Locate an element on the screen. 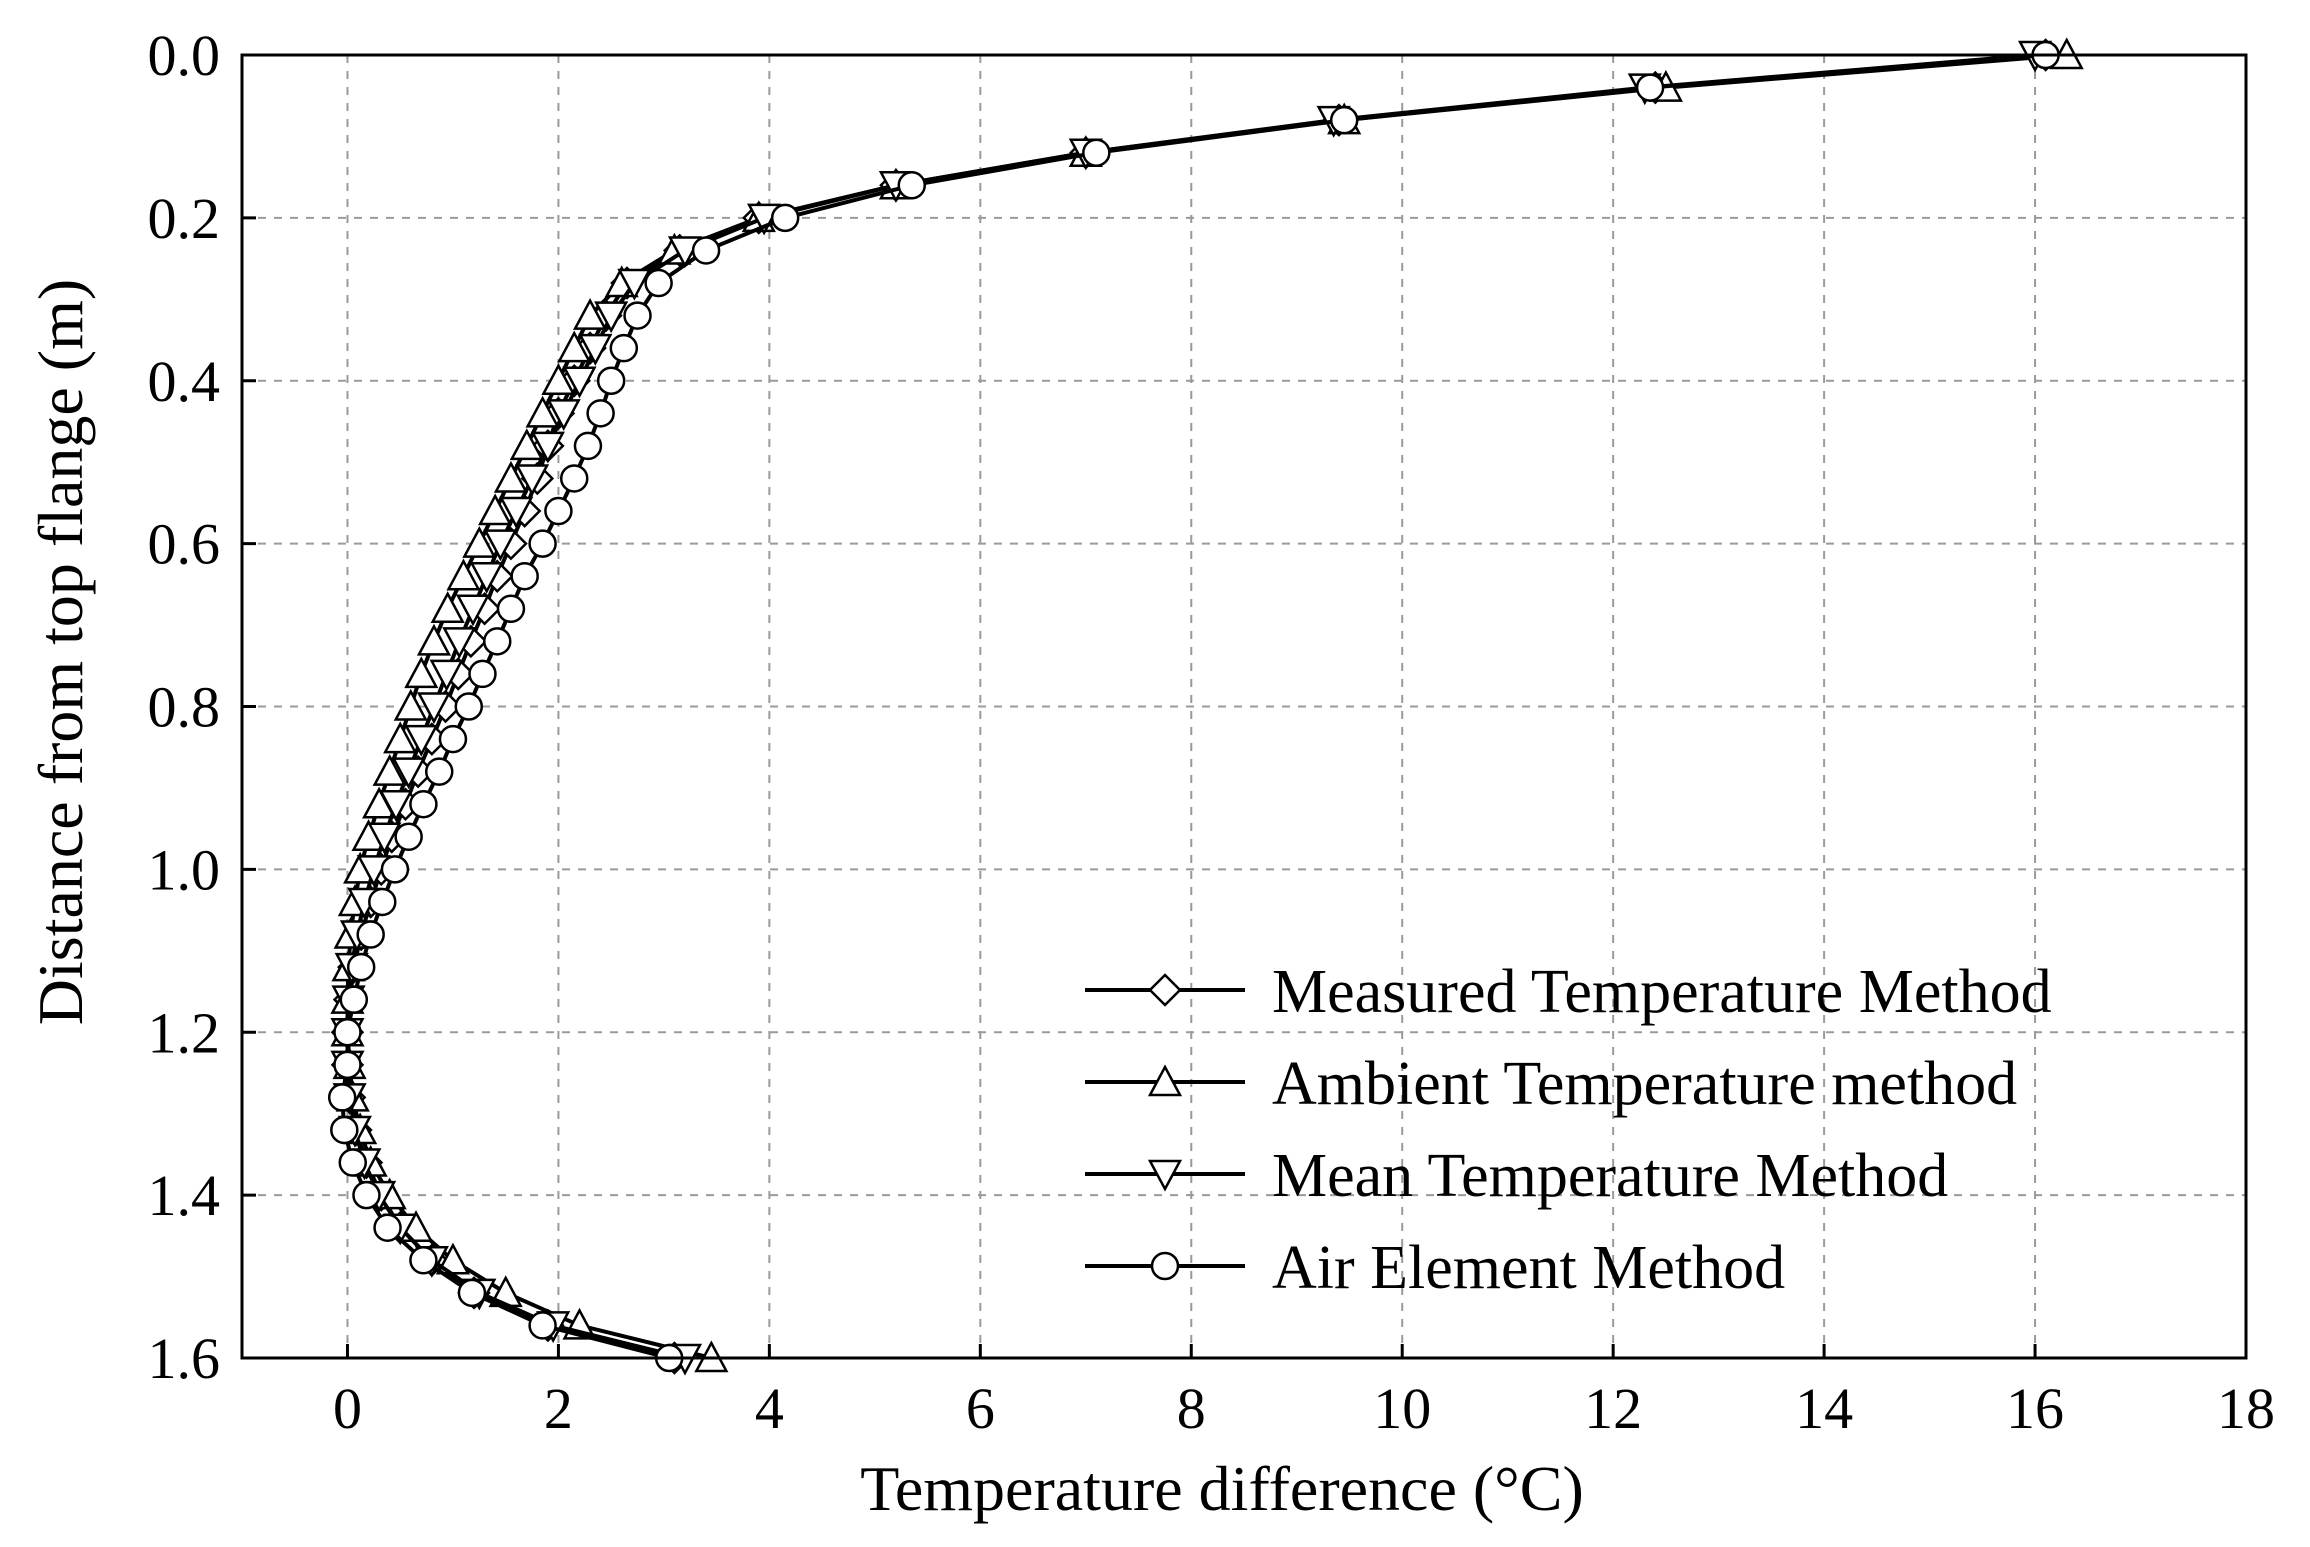 Image resolution: width=2310 pixels, height=1547 pixels. x-tick-label: 0 is located at coordinates (347, 1408).